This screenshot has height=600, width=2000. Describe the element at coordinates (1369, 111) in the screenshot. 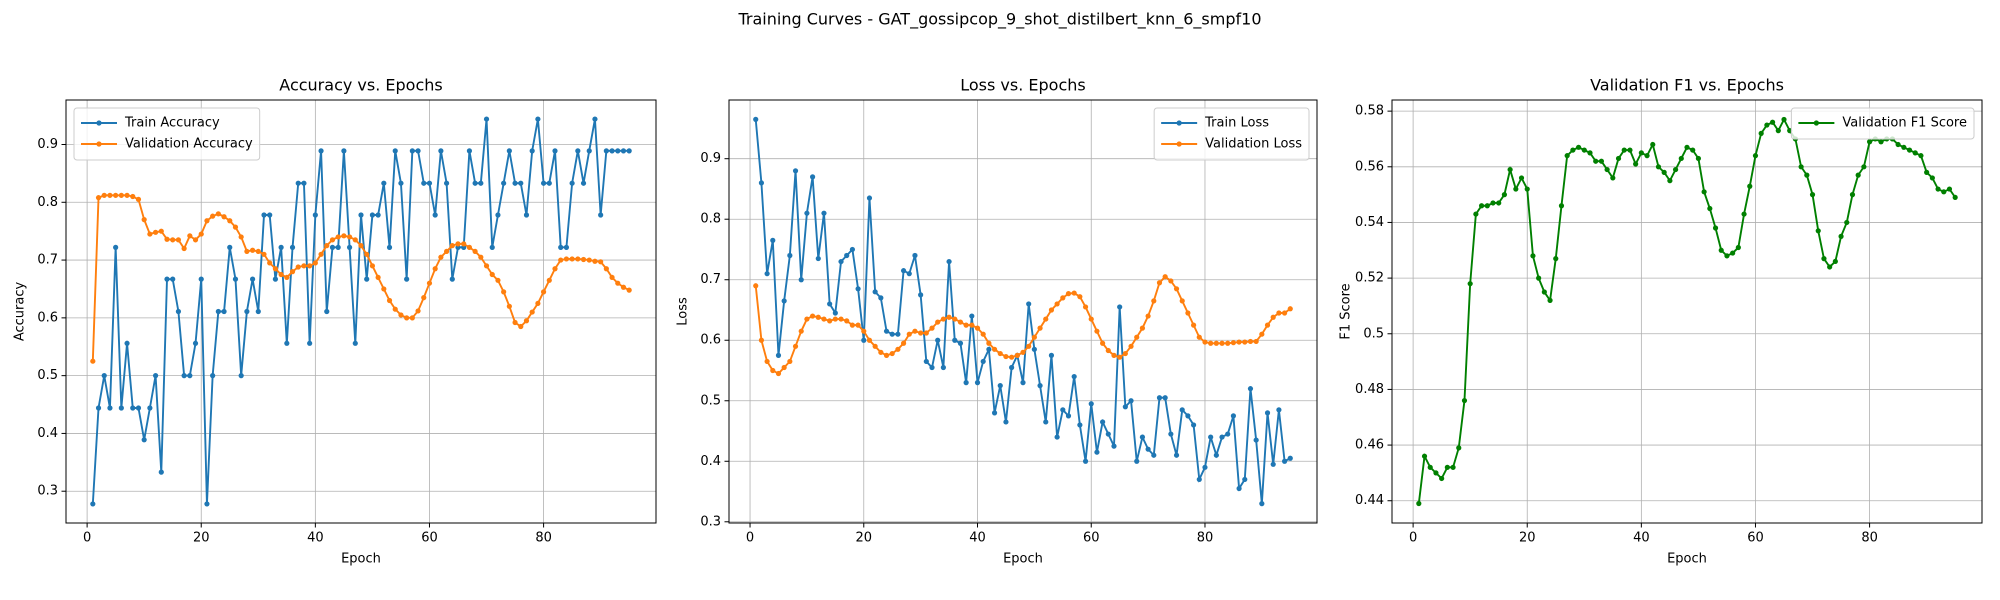

I see `y-tick-label: 0.58` at that location.